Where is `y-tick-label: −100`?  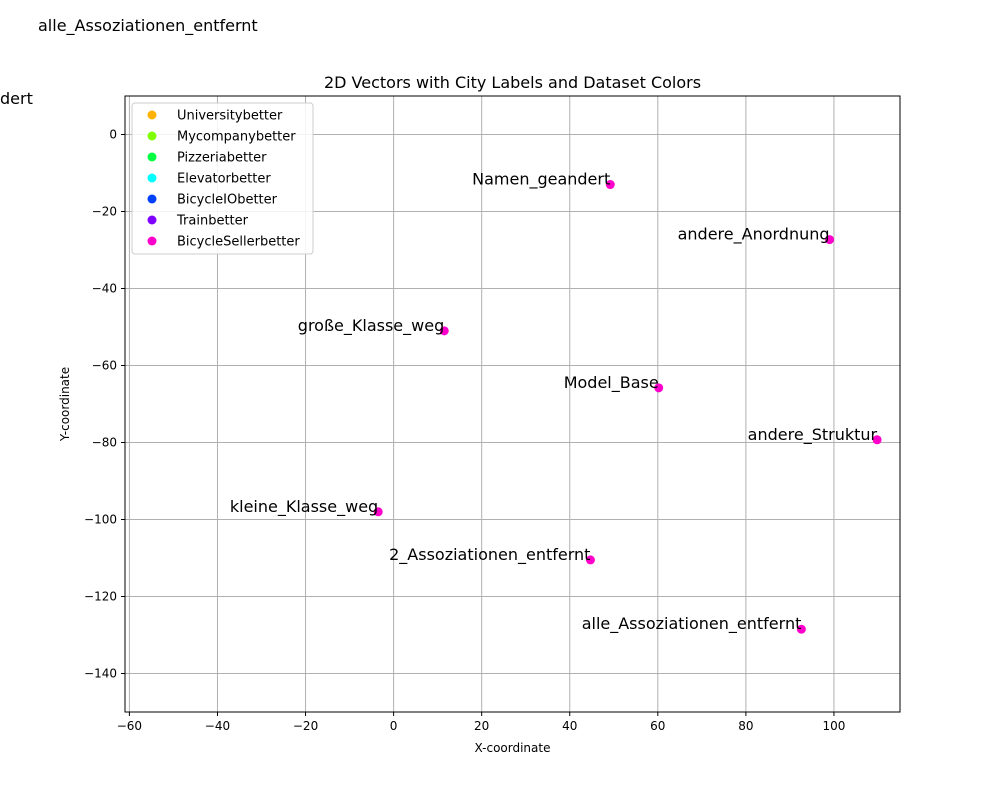
y-tick-label: −100 is located at coordinates (100, 520).